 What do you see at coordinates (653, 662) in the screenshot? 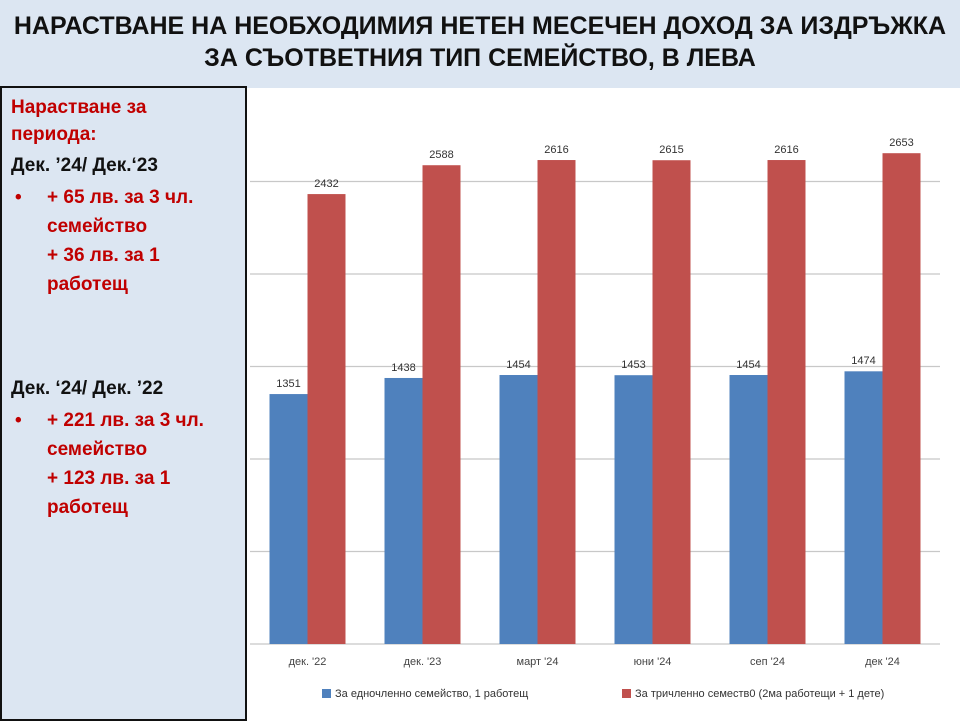
I see `x-tick-label: юни '24` at bounding box center [653, 662].